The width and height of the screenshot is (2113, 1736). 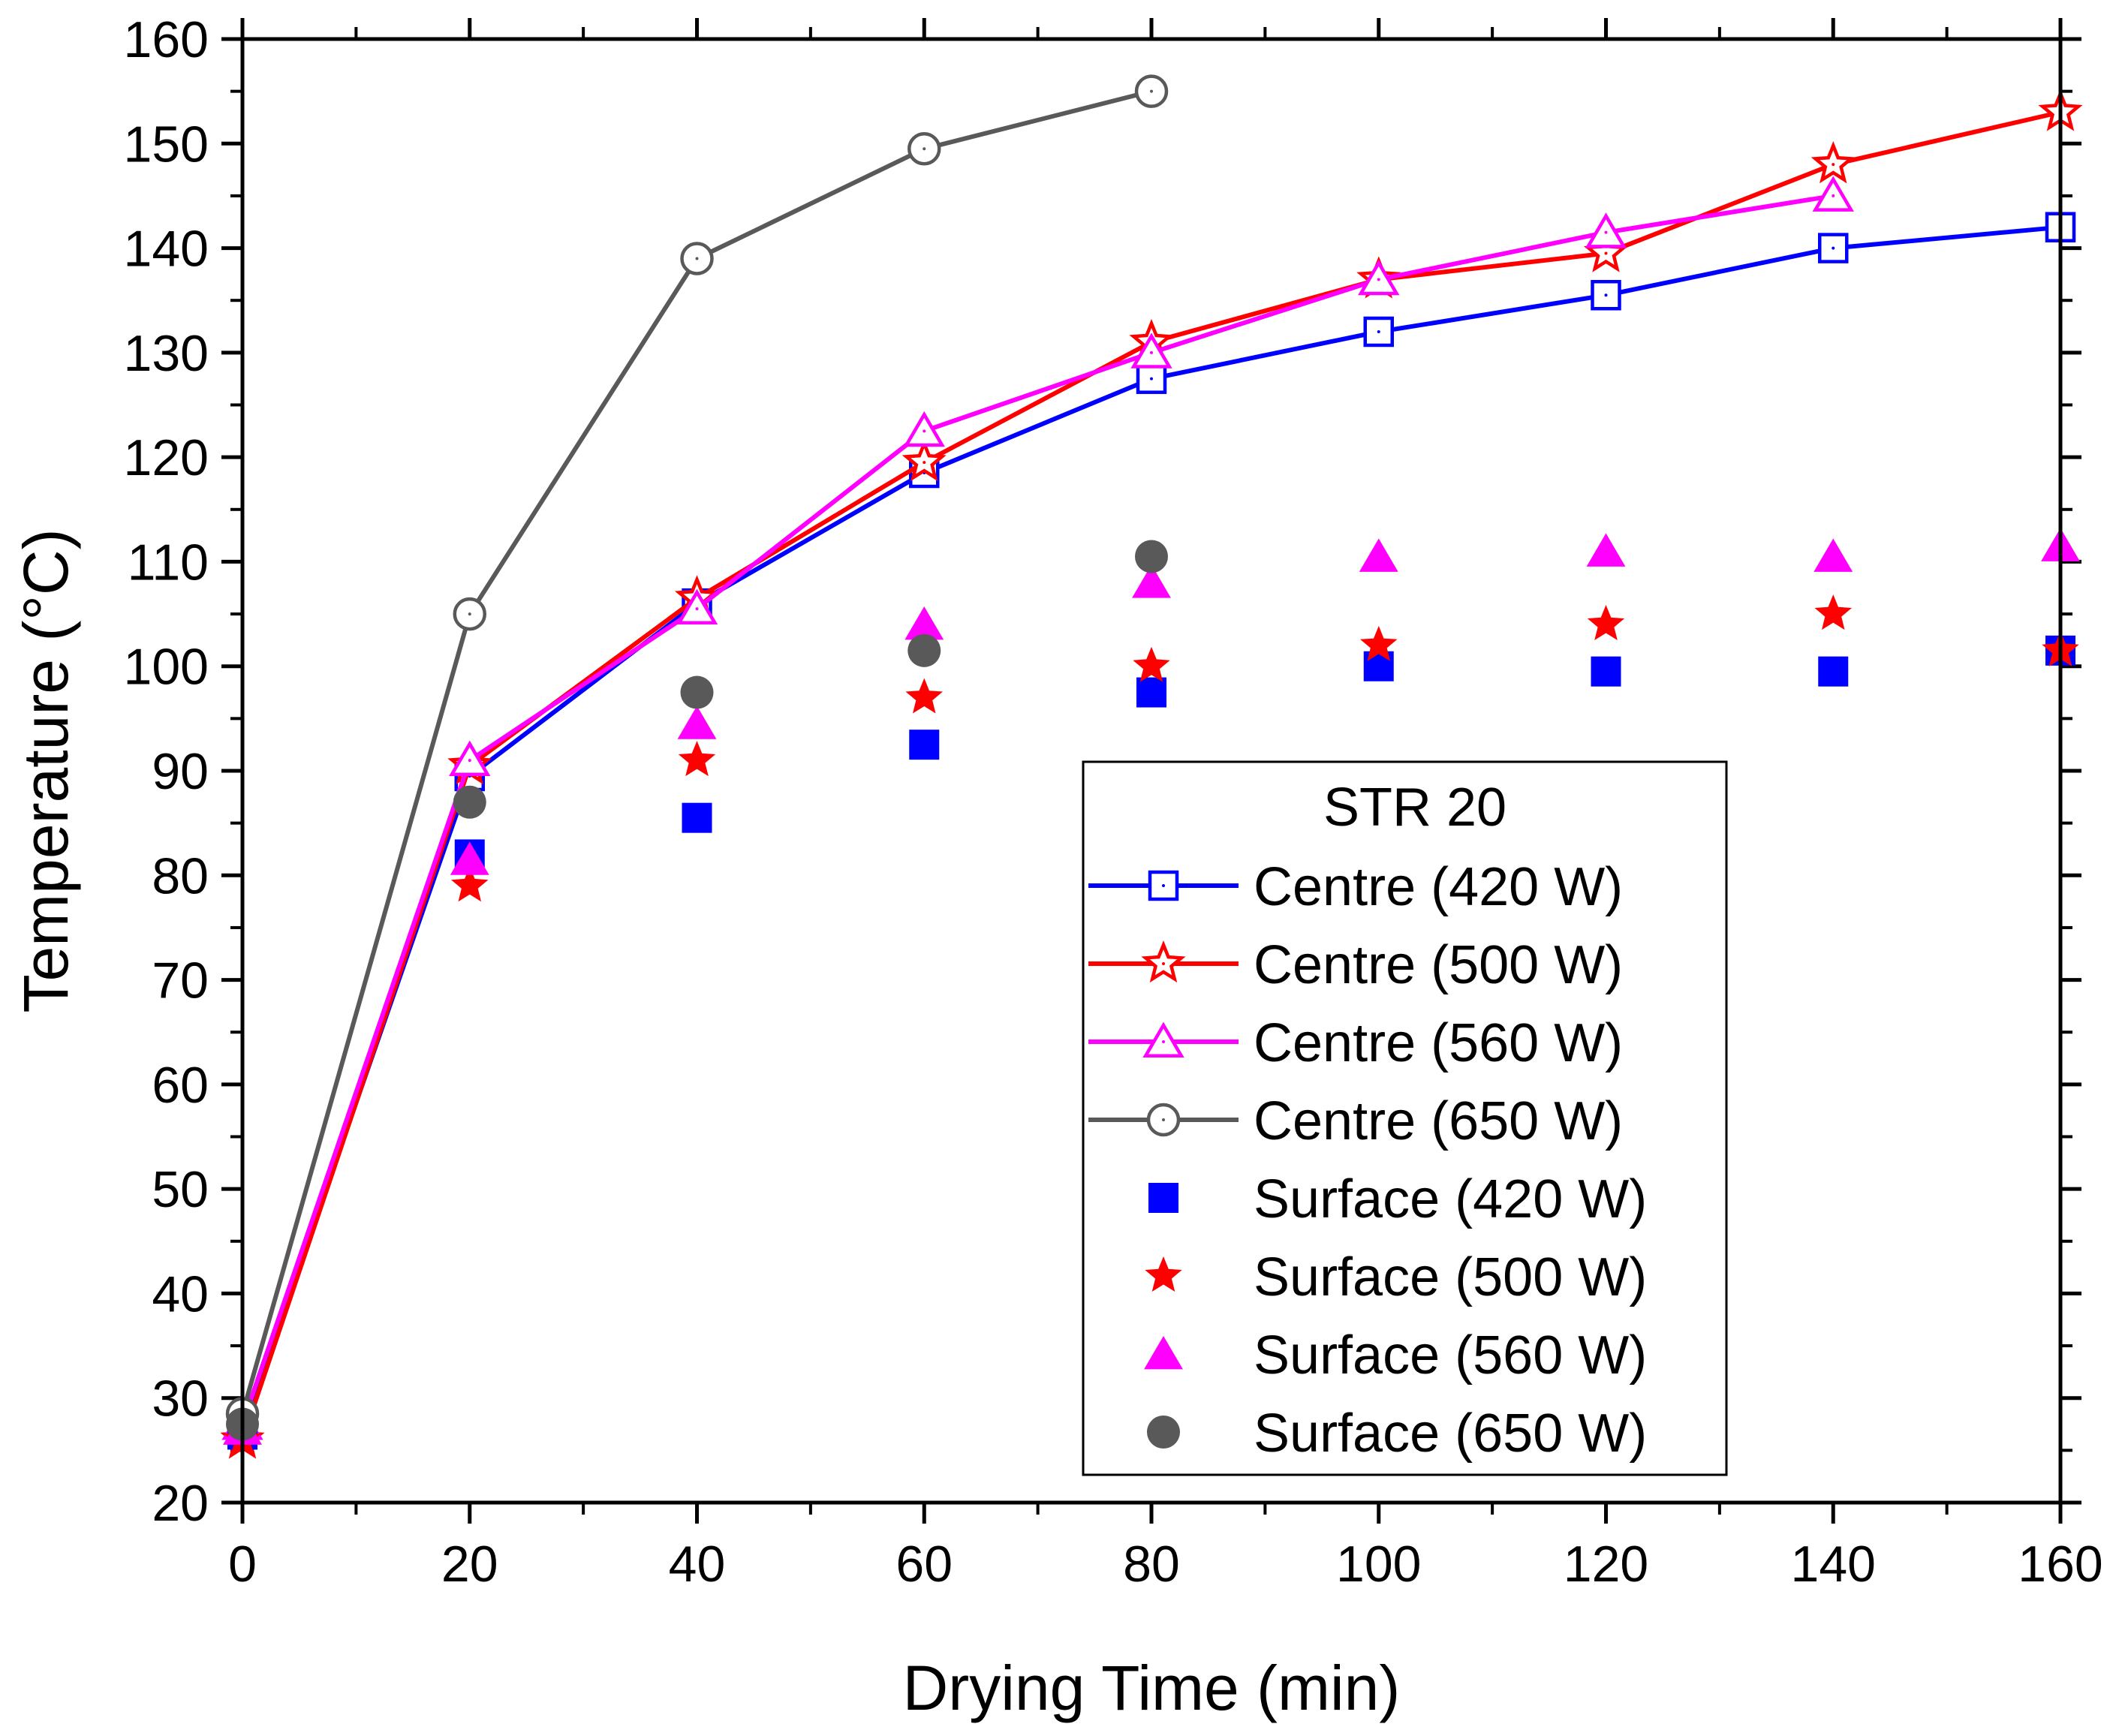 I want to click on x-axis-title: Drying Time (min), so click(x=1152, y=1688).